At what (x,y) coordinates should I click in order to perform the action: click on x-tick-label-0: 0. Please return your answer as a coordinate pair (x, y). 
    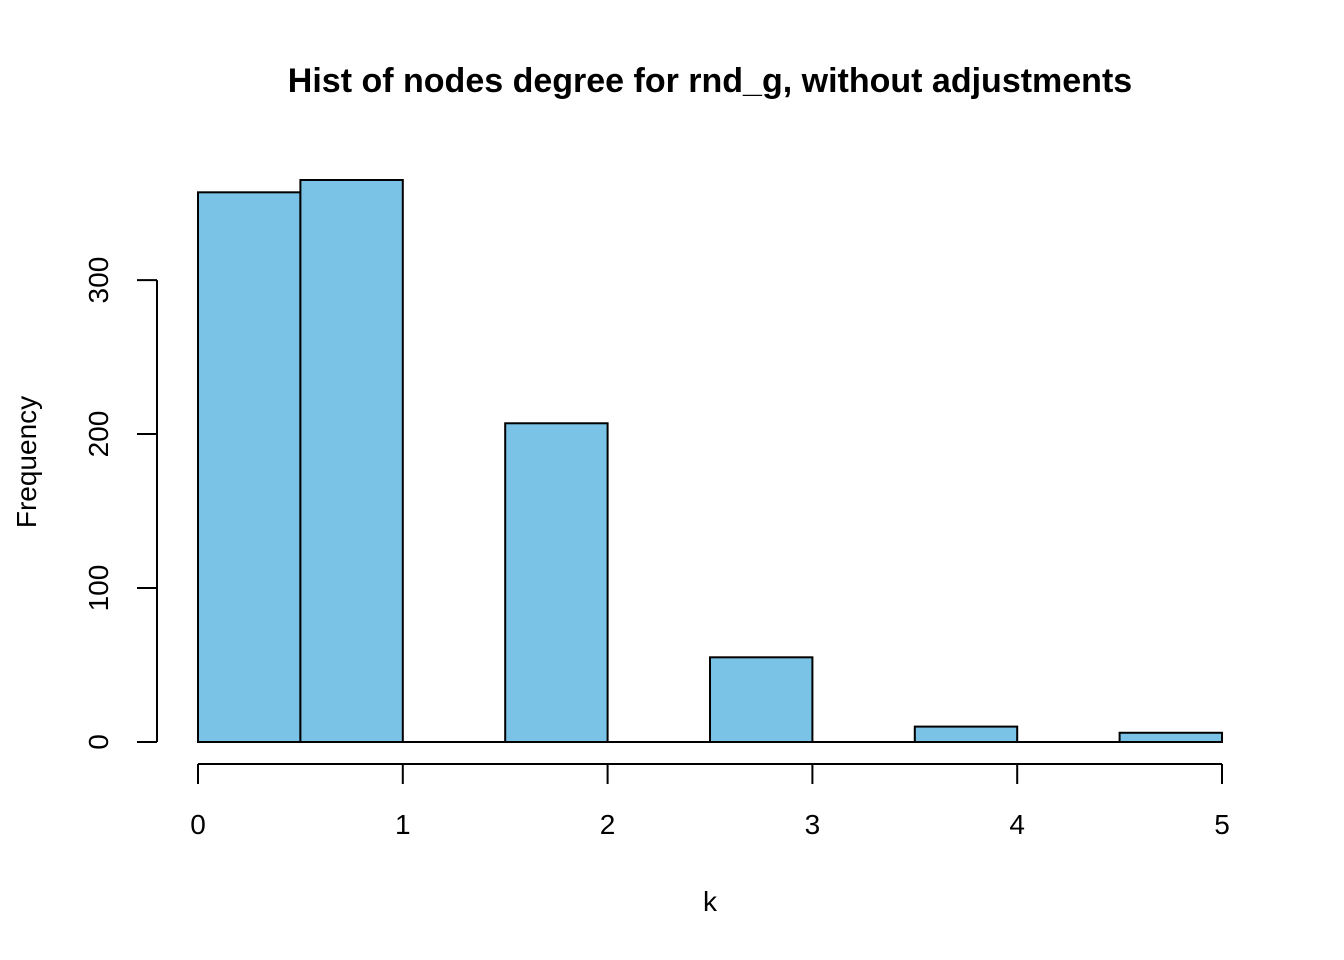
    Looking at the image, I should click on (198, 824).